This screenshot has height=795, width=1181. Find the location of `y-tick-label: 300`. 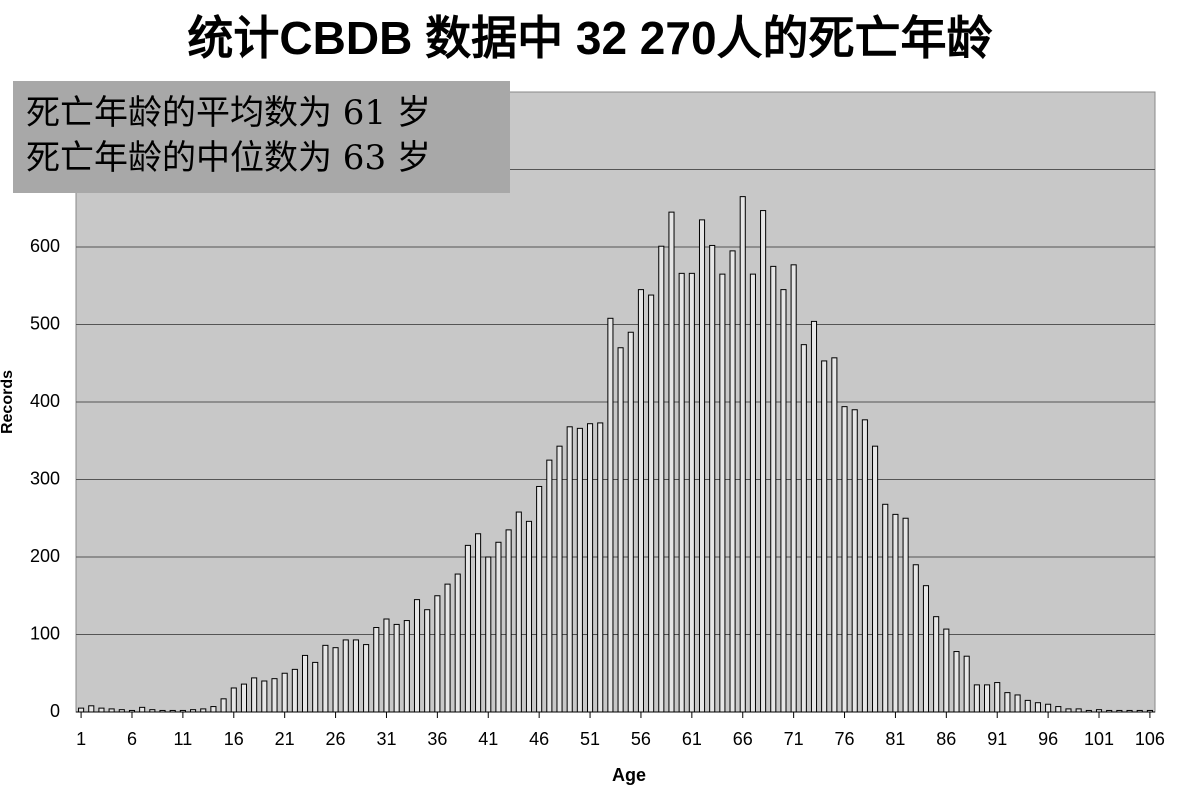

y-tick-label: 300 is located at coordinates (45, 478).